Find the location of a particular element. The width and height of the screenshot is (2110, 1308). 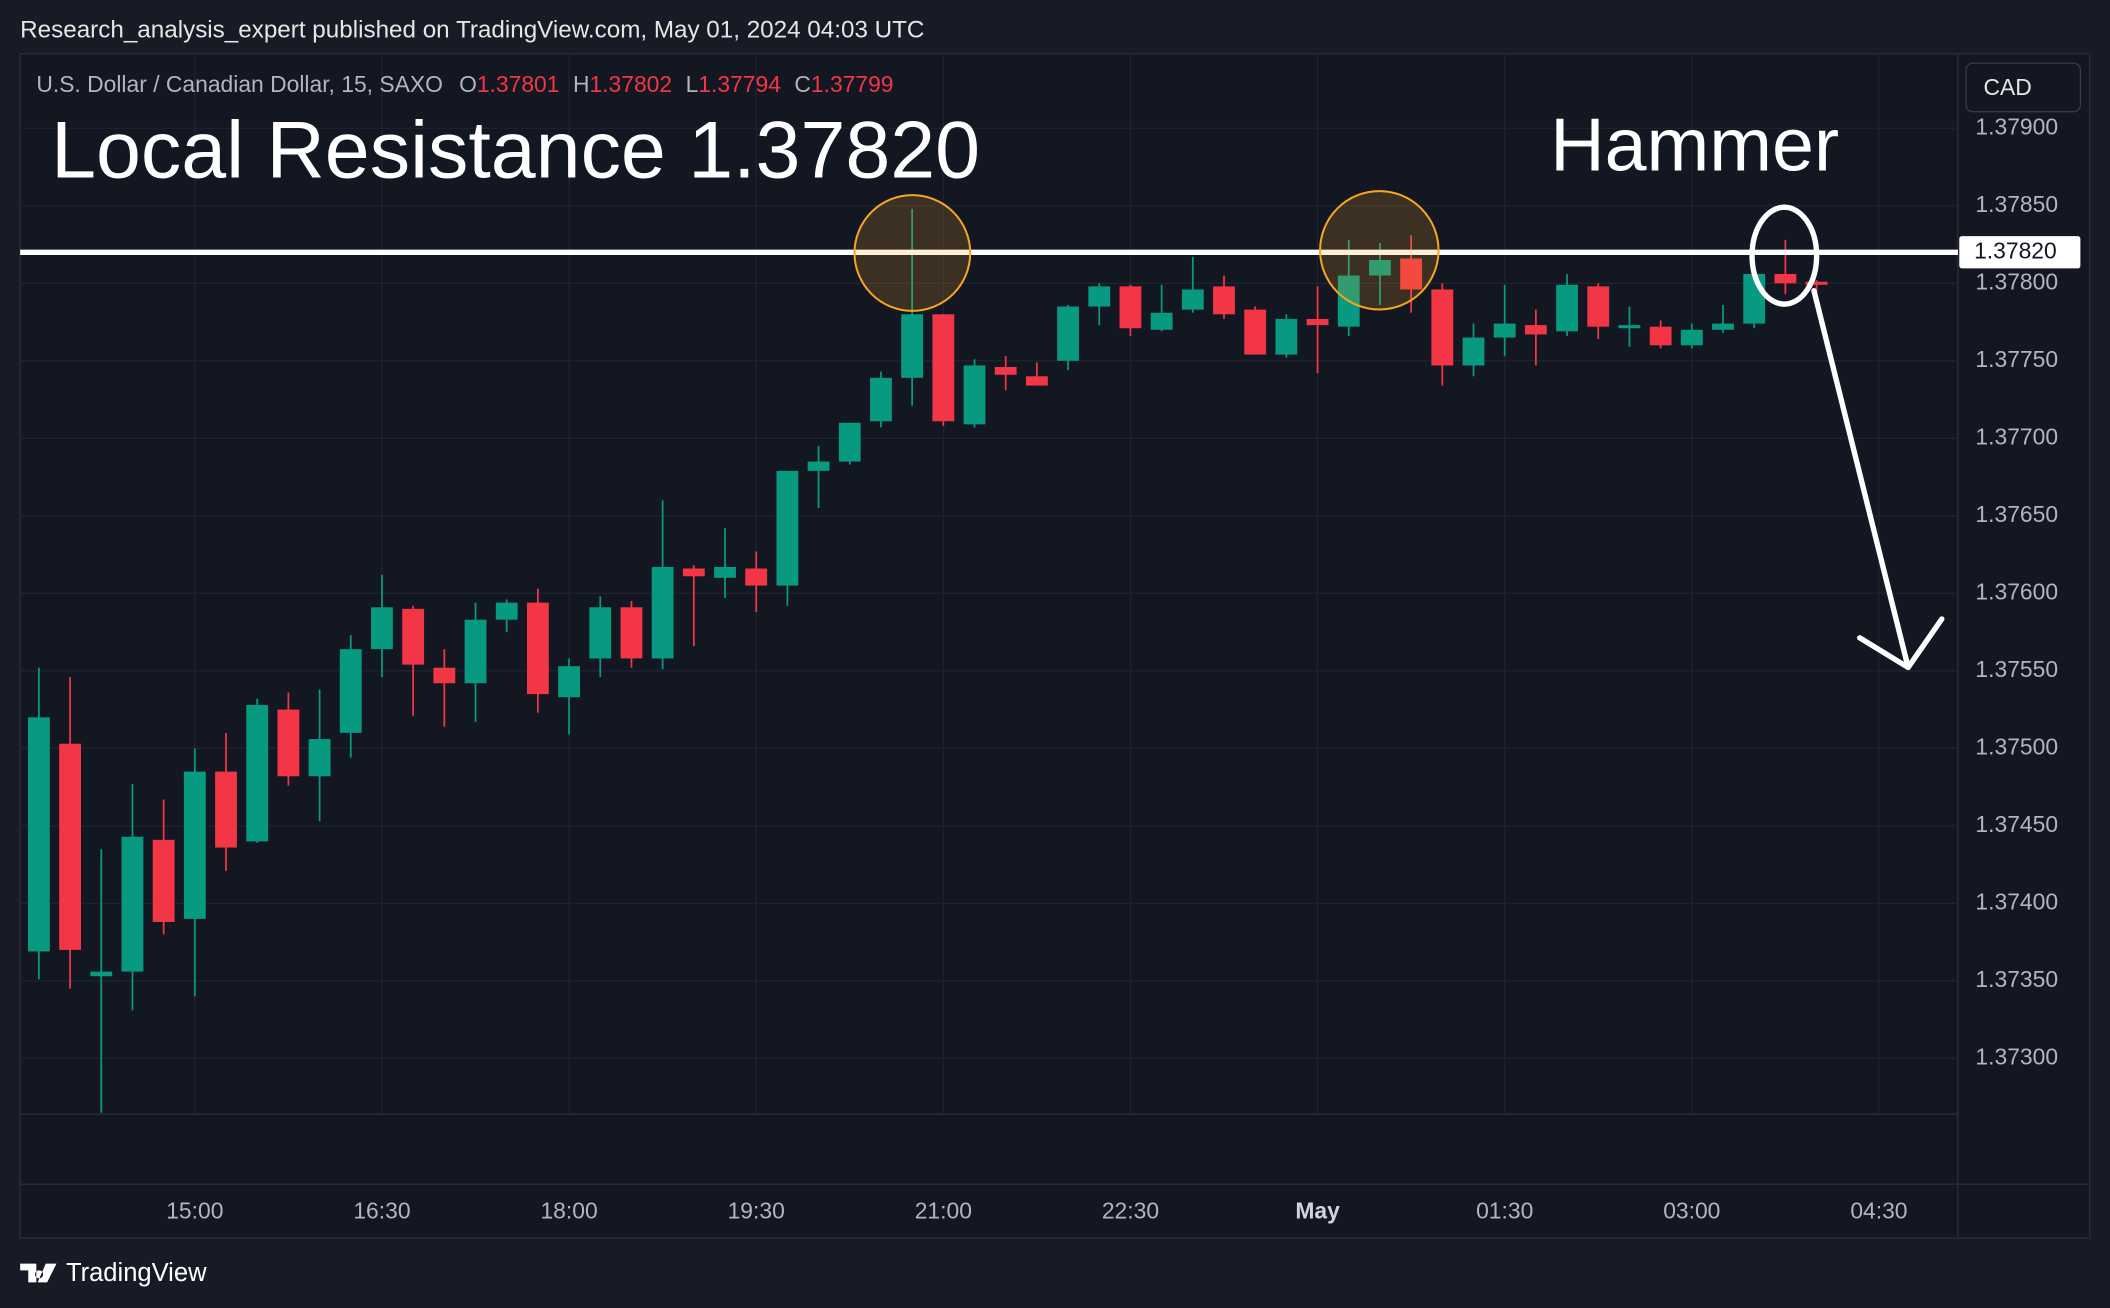

ohlc-label: H is located at coordinates (581, 84).